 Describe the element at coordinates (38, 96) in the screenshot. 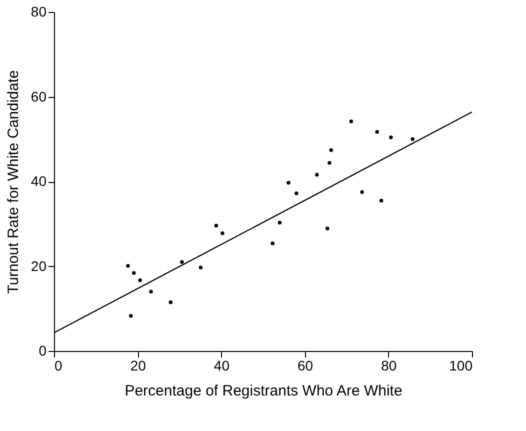

I see `y-tick-label: 60` at that location.